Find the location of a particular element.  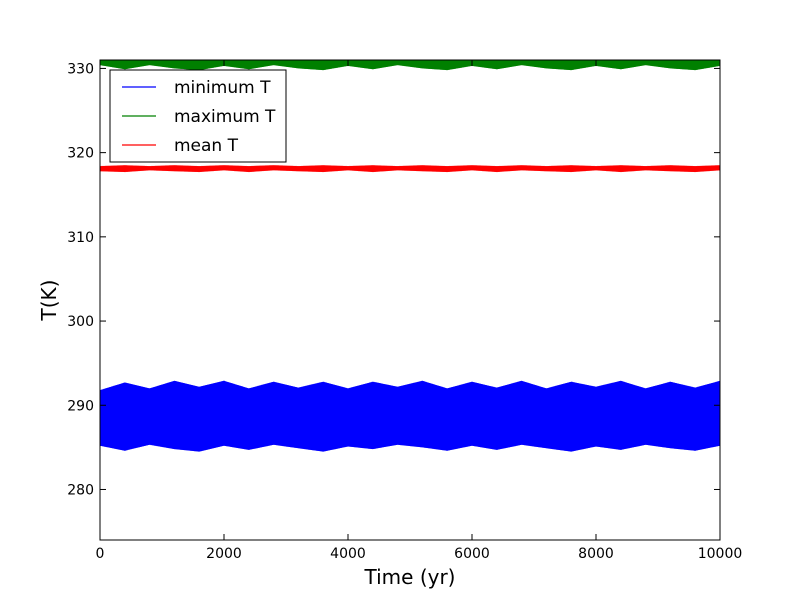

series-line-minimum-t is located at coordinates (410, 416).